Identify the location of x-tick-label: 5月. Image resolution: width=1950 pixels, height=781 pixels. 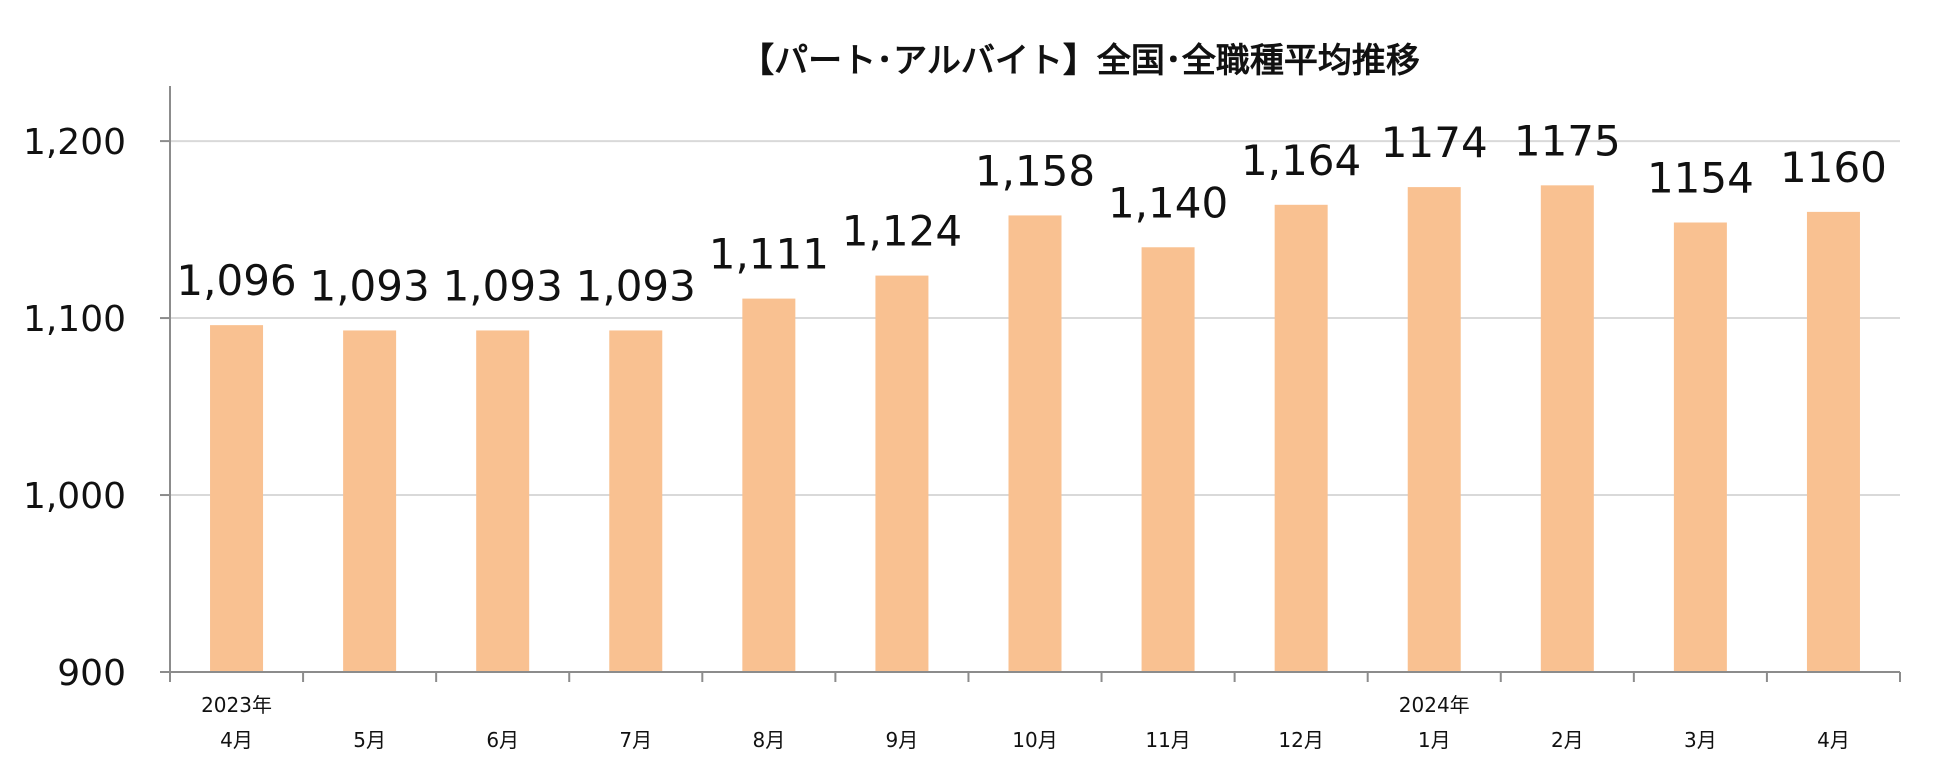
(369, 740).